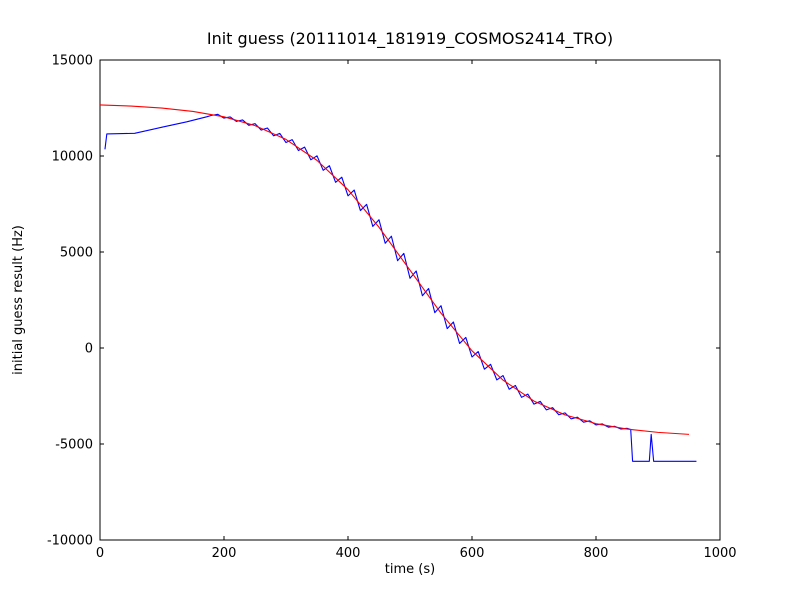 The image size is (800, 600). I want to click on y-axis-label: initial guess result (Hz), so click(18, 300).